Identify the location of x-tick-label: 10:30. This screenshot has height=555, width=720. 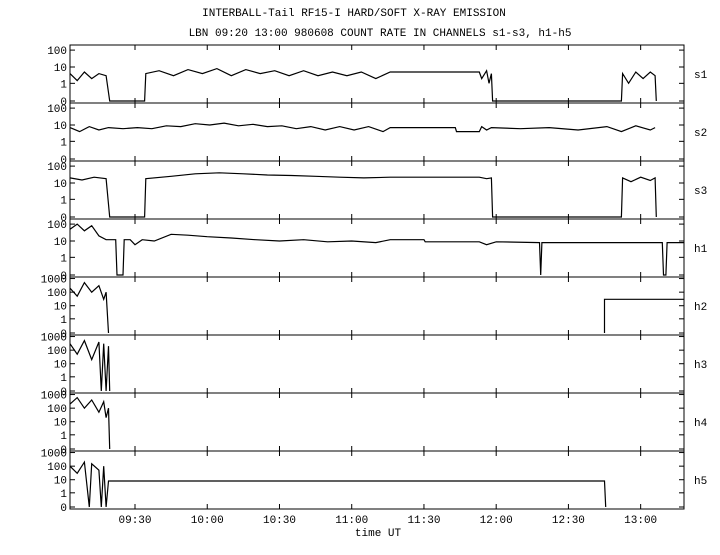
(279, 521).